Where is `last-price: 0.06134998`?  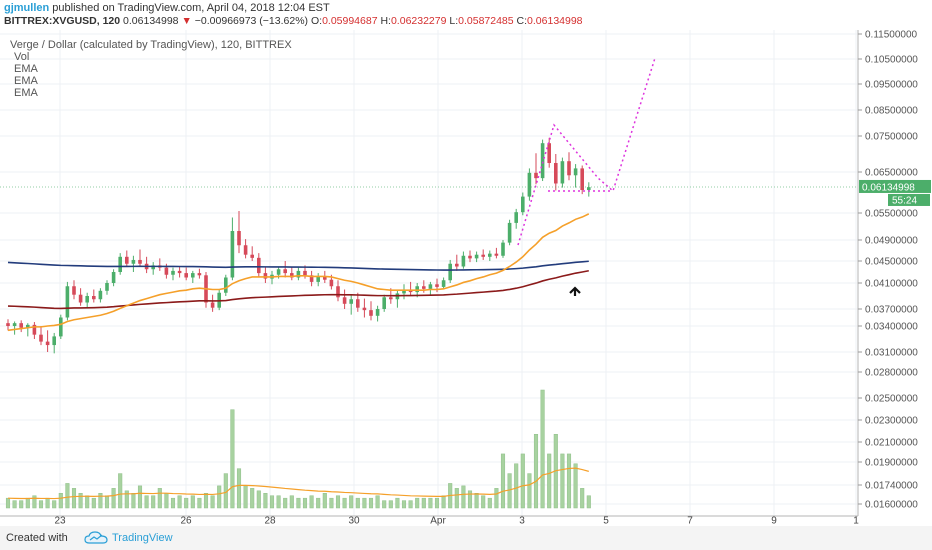
last-price: 0.06134998 is located at coordinates (151, 21).